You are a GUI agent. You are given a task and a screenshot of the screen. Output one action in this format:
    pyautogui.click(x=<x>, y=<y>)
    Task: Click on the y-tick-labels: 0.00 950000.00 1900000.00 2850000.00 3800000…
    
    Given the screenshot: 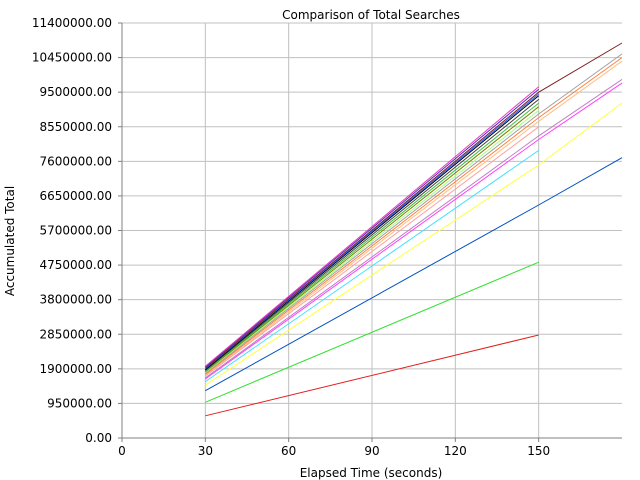 What is the action you would take?
    pyautogui.click(x=77, y=230)
    